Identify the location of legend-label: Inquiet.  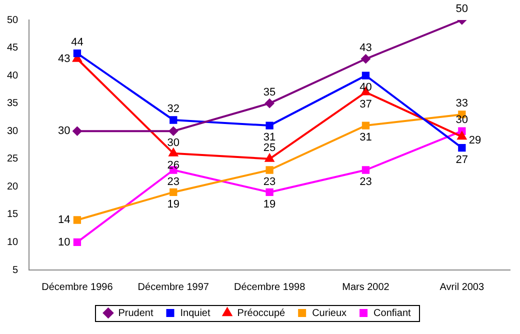
(195, 313).